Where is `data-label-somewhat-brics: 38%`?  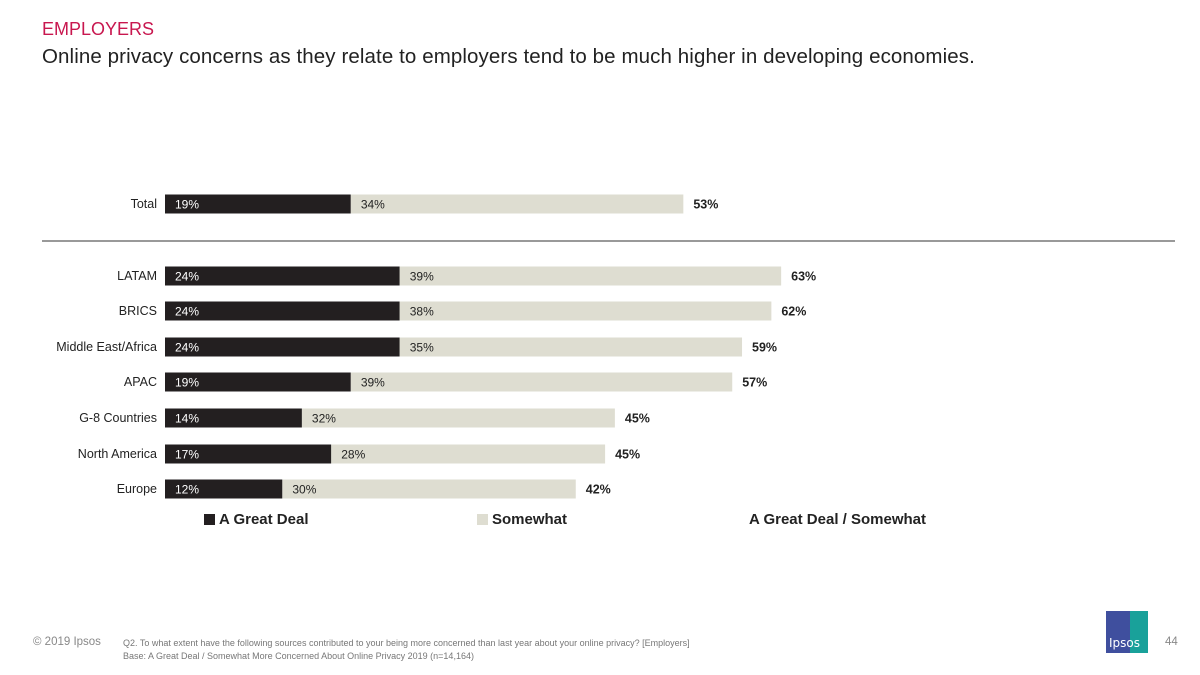 data-label-somewhat-brics: 38% is located at coordinates (422, 312).